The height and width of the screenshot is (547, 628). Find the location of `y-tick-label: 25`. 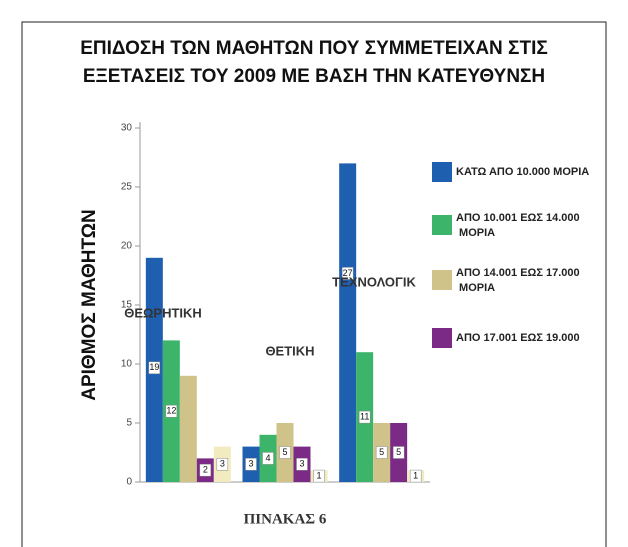

y-tick-label: 25 is located at coordinates (127, 187).